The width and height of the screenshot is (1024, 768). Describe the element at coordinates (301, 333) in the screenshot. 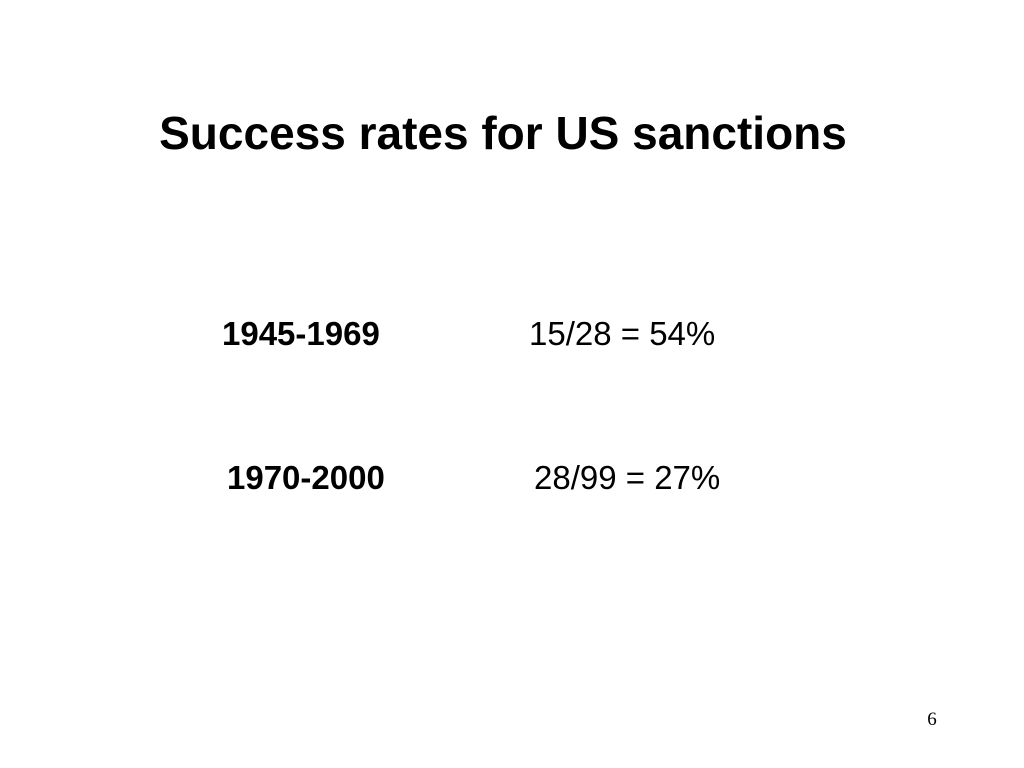

I see `period-label: 1945-1969` at that location.